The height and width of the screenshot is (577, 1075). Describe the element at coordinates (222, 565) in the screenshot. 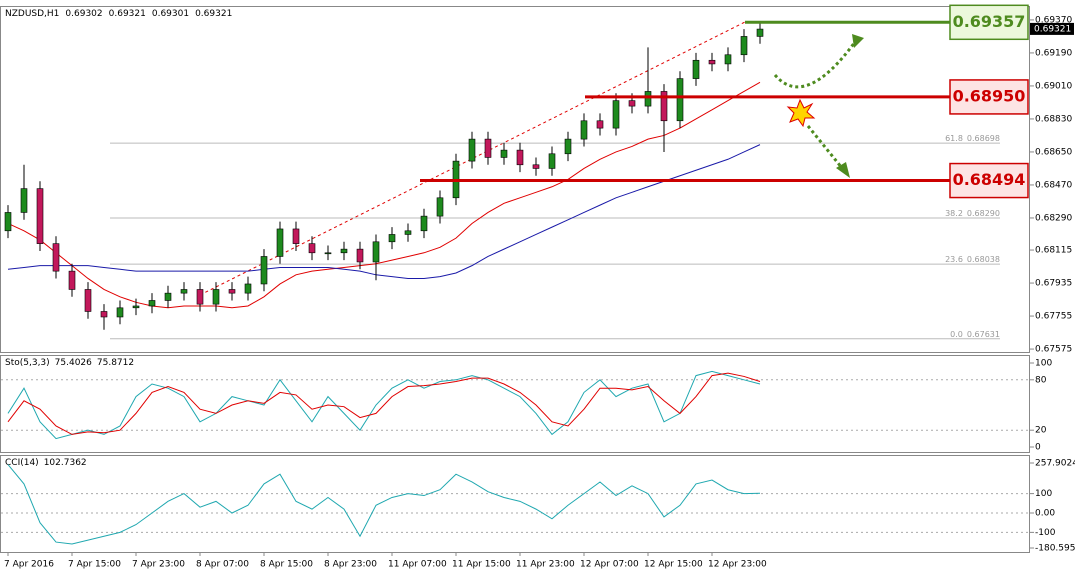

I see `x-tick-label: 8 Apr 07:00` at that location.